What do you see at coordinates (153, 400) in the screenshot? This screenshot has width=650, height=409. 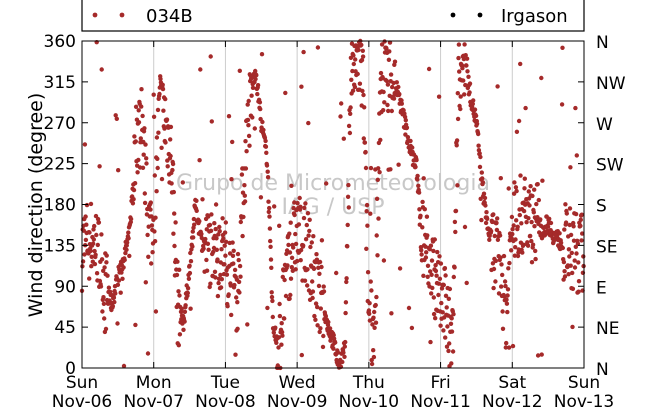 I see `x-tick-date-1: Nov-07` at bounding box center [153, 400].